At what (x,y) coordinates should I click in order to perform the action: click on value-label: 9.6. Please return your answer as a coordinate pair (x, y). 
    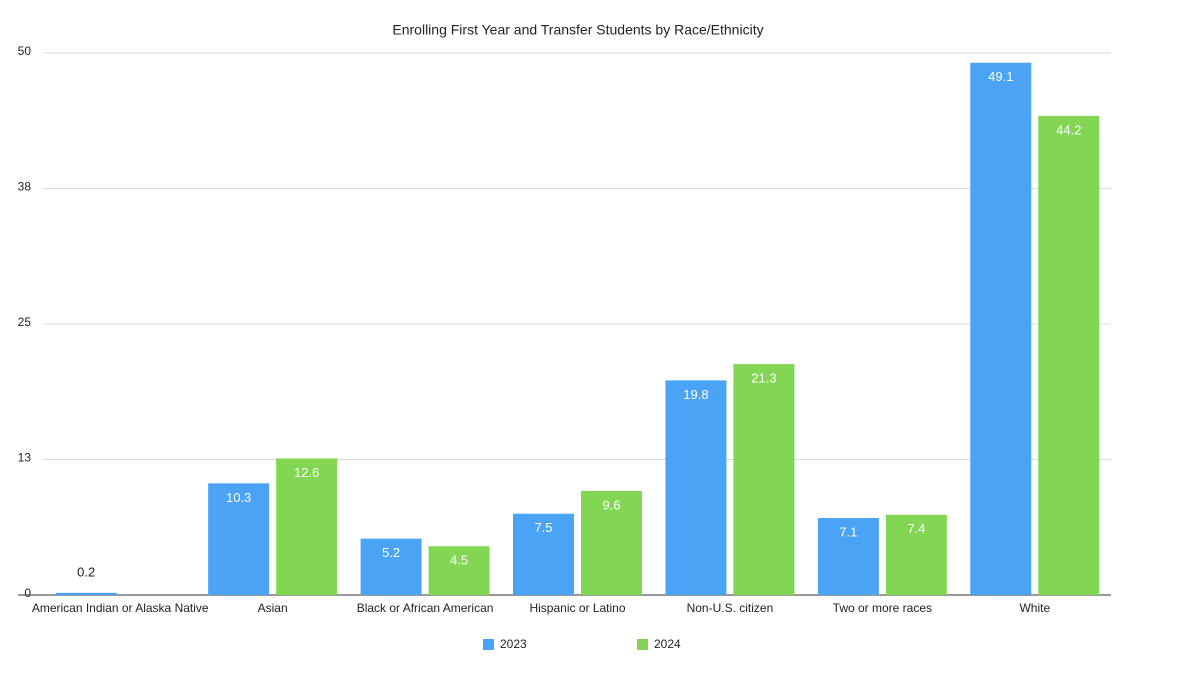
    Looking at the image, I should click on (611, 504).